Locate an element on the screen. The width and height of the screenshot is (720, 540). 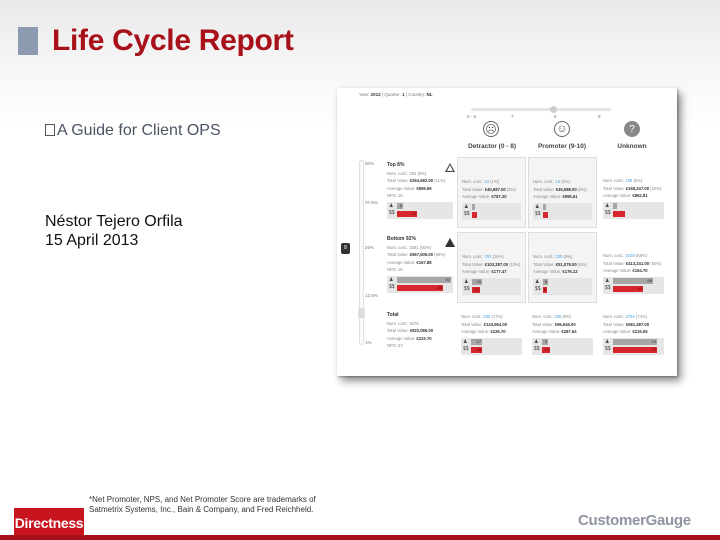
score-slider is located at coordinates (541, 109).